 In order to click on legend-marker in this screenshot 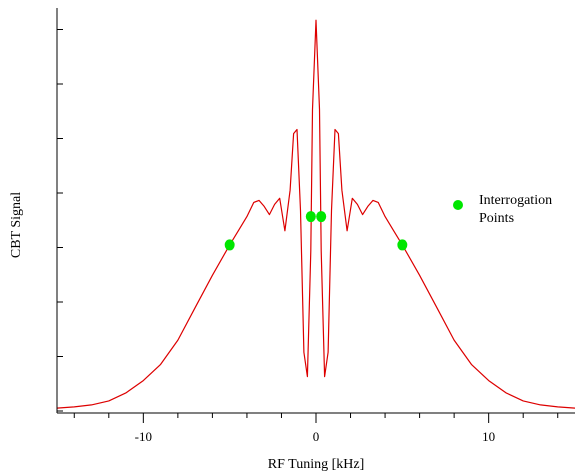, I will do `click(458, 205)`.